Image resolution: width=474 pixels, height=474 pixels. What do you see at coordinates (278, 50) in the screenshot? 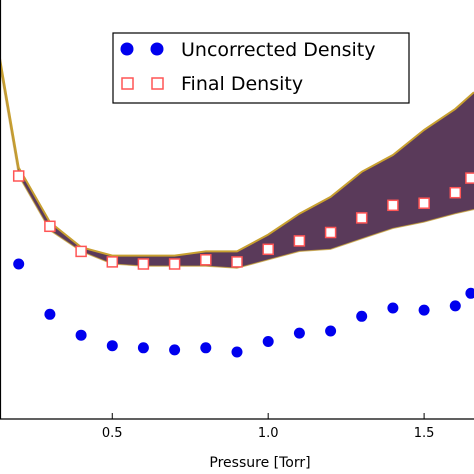
I see `legend-label-uncorrected: Uncorrected Density` at bounding box center [278, 50].